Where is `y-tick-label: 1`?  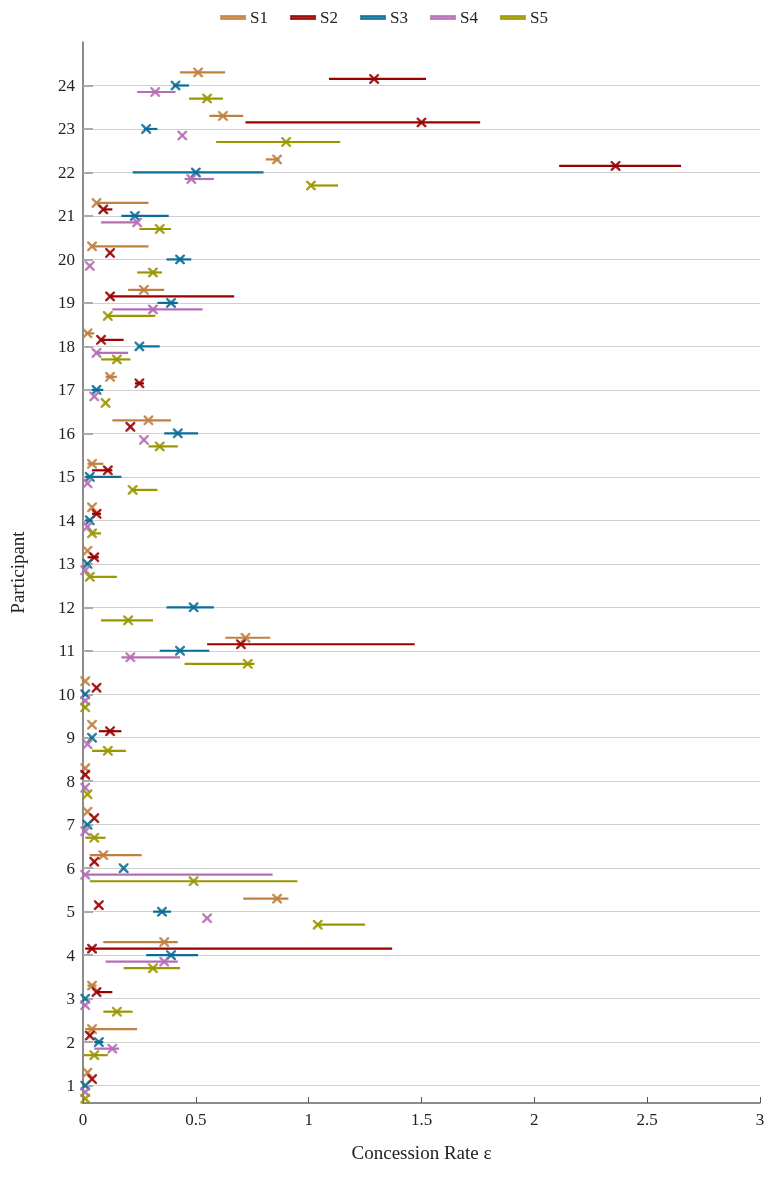
y-tick-label: 1 is located at coordinates (70, 1086).